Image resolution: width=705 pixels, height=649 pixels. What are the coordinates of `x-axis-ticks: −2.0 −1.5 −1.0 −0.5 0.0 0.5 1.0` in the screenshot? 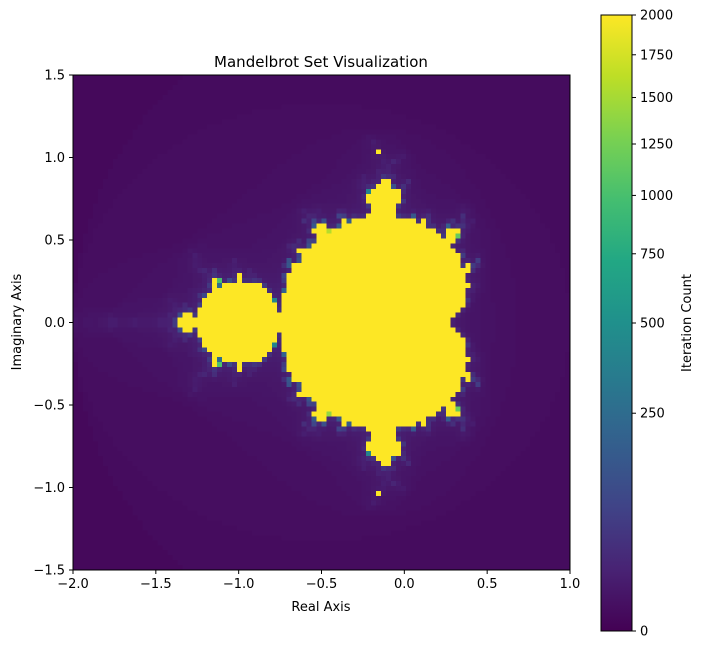 It's located at (318, 581).